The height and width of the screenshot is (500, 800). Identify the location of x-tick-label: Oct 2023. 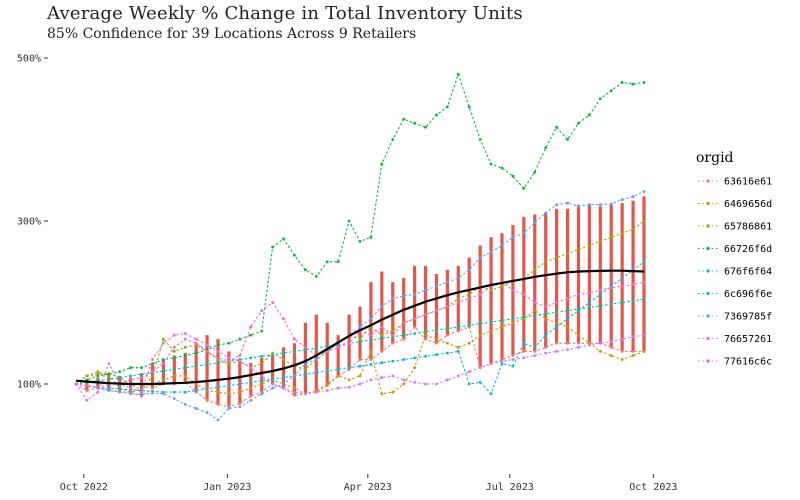
(653, 487).